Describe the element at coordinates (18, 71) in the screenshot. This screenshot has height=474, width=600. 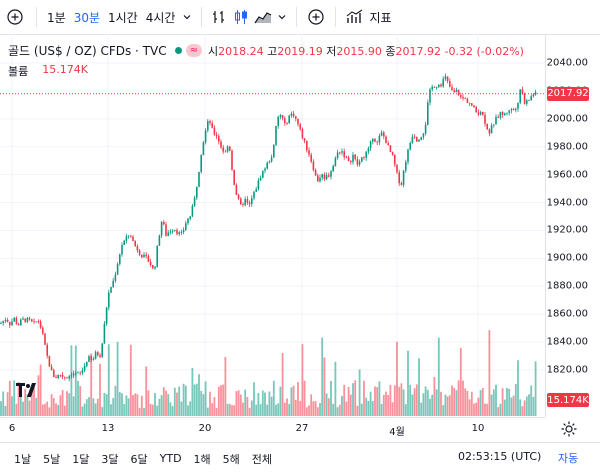
I see `volume-label: 볼륨` at that location.